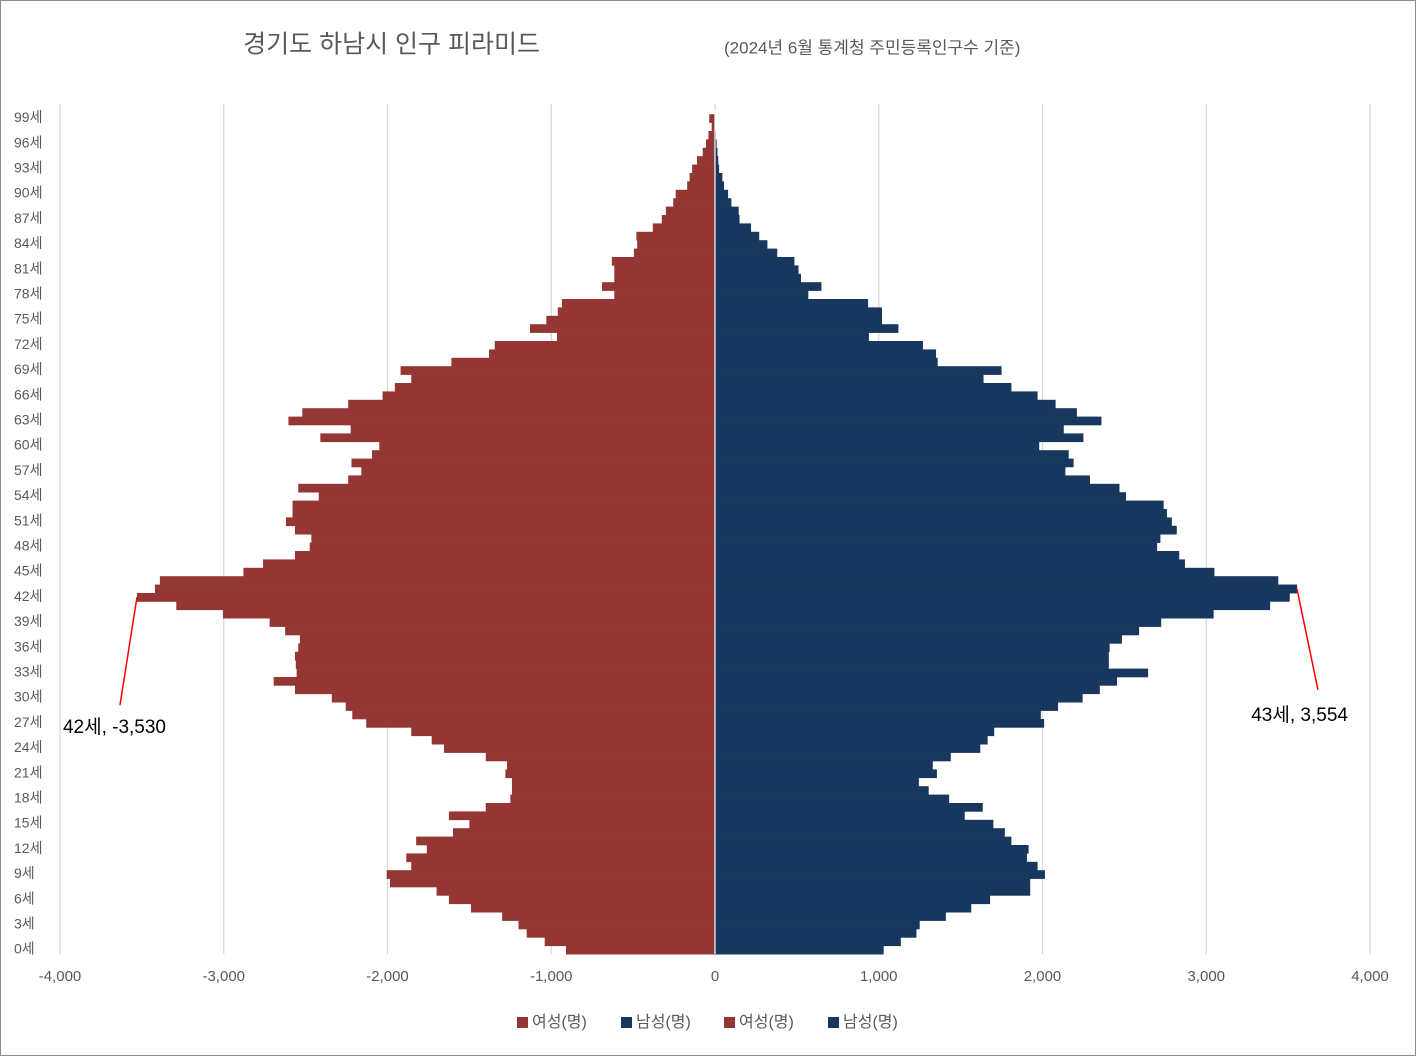 The height and width of the screenshot is (1056, 1416). What do you see at coordinates (28, 470) in the screenshot?
I see `y-tick-label: 57세` at bounding box center [28, 470].